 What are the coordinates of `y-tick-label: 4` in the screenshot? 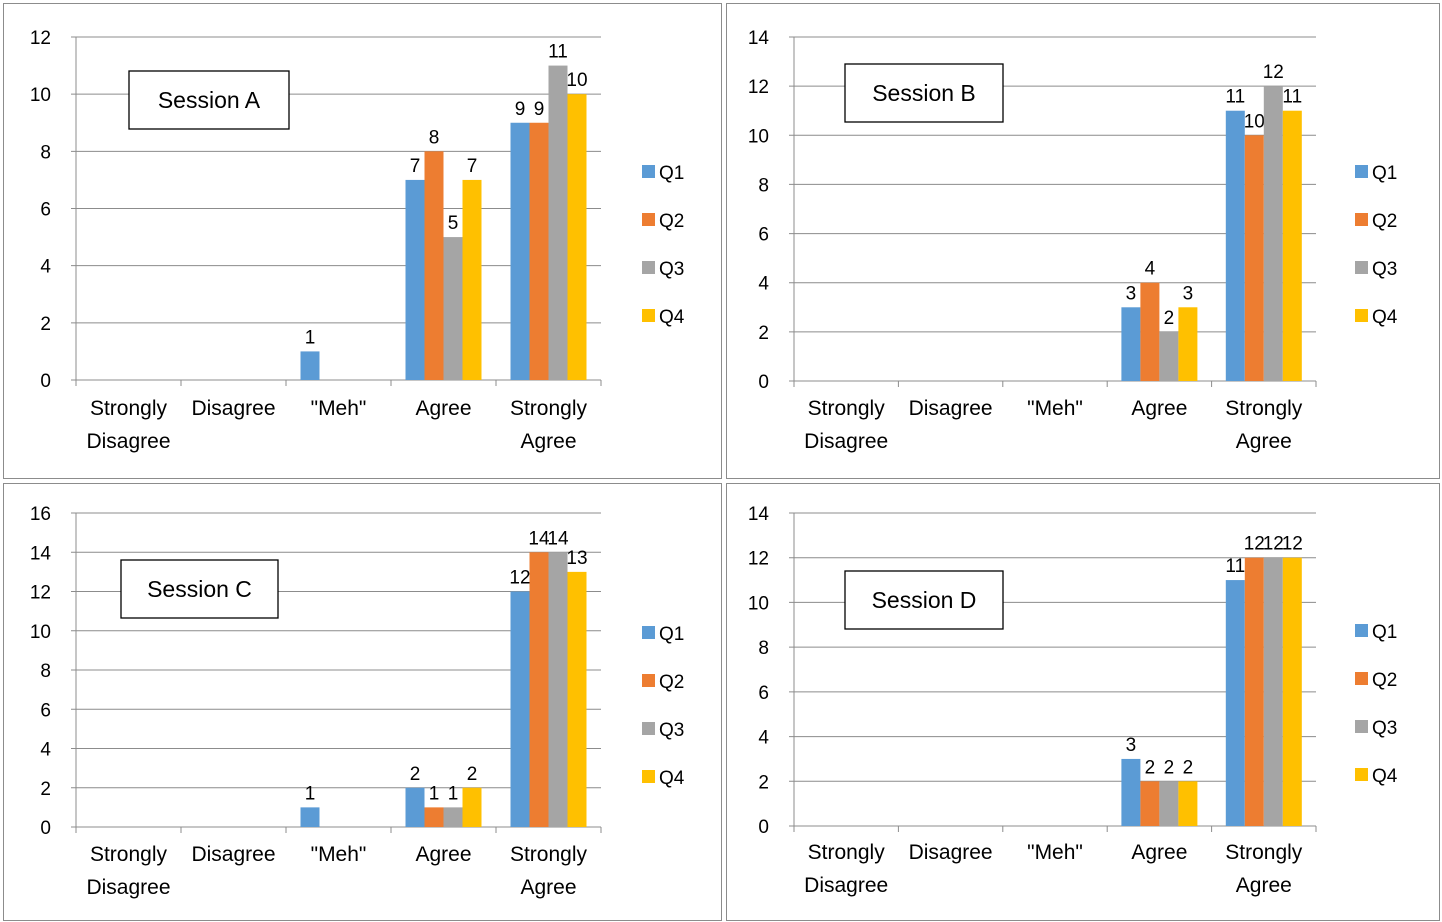 It's located at (45, 750).